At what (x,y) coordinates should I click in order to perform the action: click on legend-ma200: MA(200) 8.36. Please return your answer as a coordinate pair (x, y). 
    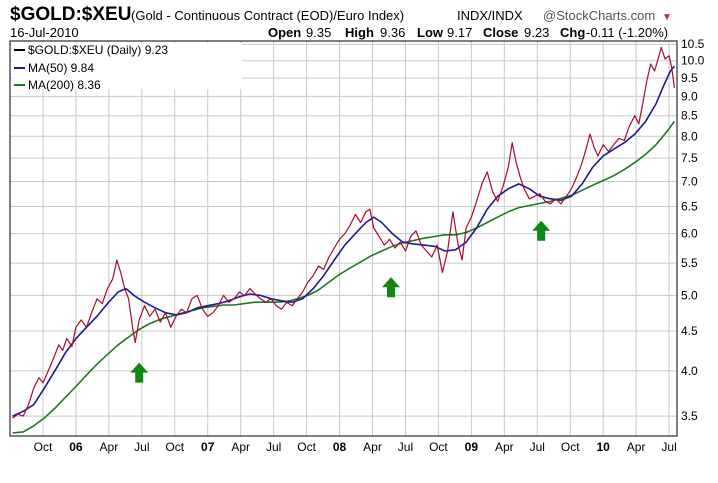
    Looking at the image, I should click on (64, 85).